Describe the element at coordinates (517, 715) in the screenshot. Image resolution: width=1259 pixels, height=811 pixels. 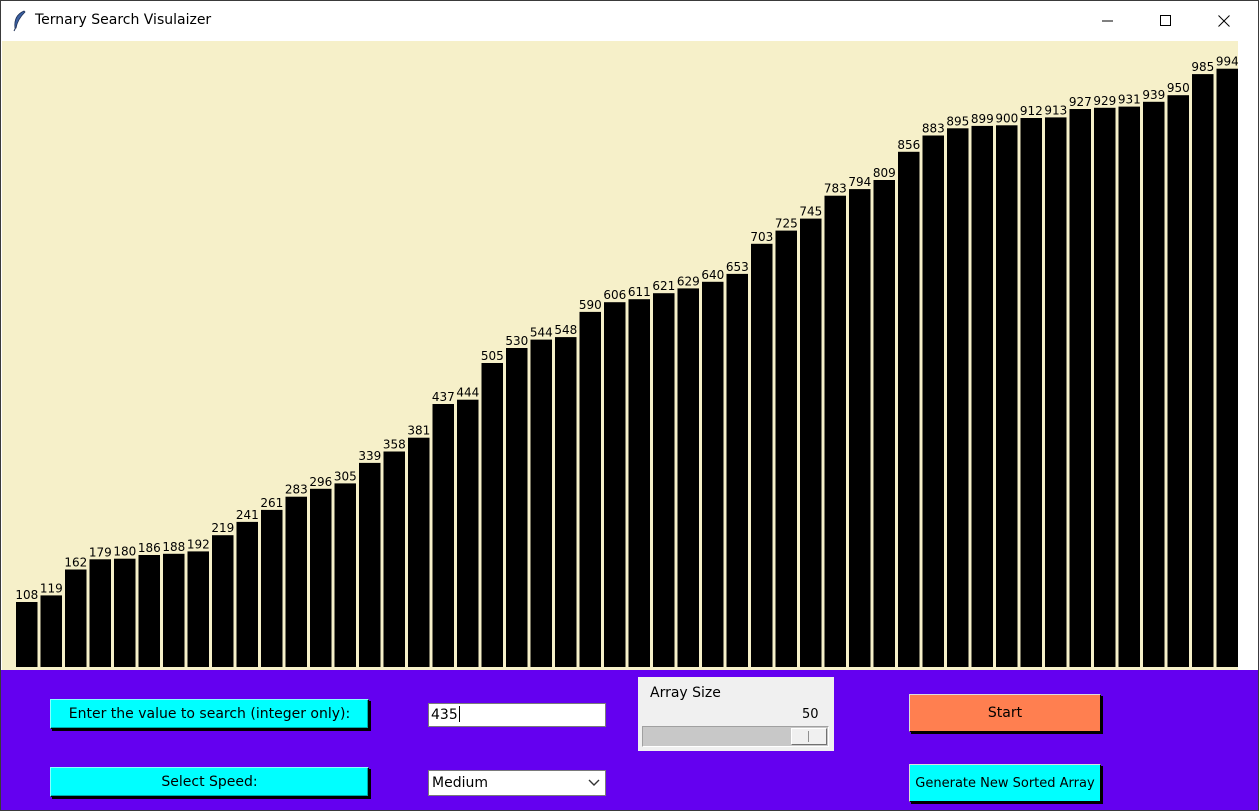
I see `search-input: 435` at that location.